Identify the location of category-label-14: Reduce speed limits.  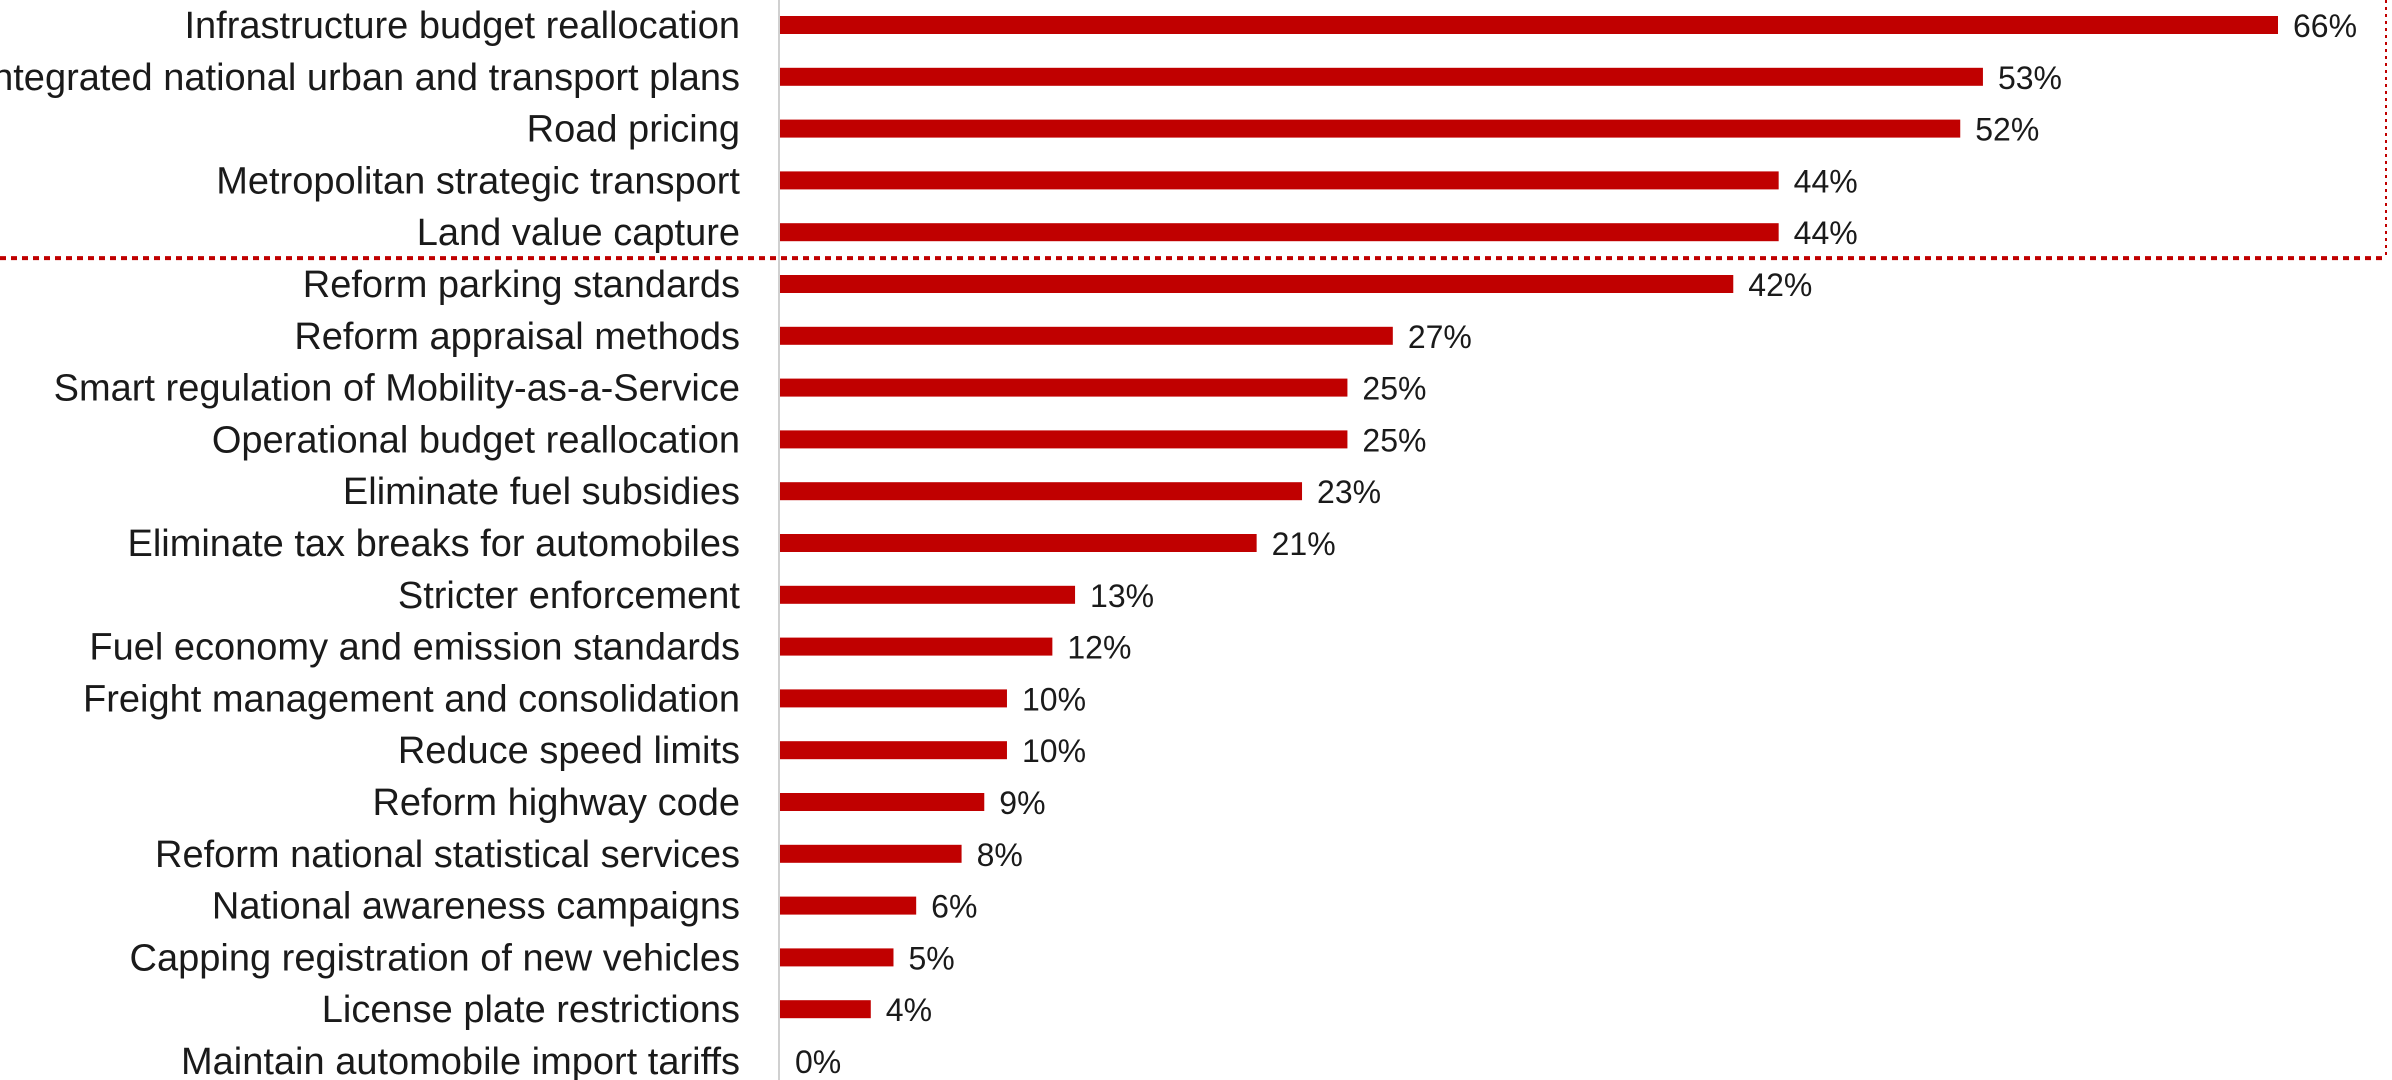
(569, 751).